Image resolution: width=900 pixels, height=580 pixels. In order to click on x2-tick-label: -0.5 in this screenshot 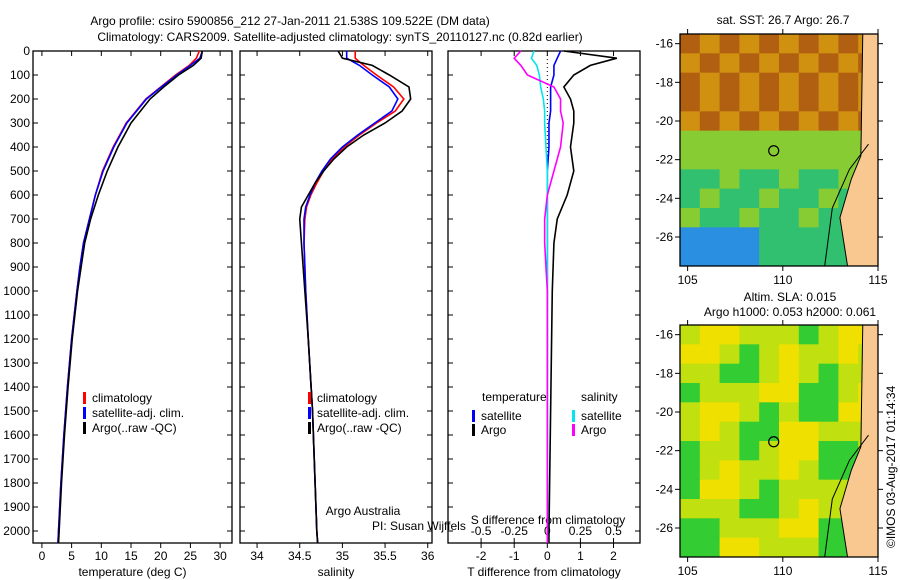, I will do `click(481, 531)`.